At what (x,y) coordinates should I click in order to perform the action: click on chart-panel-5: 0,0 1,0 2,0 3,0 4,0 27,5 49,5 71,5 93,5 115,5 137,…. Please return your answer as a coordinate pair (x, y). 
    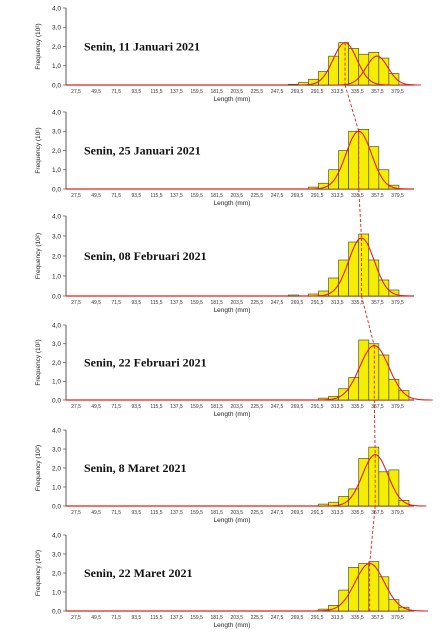
    Looking at the image, I should click on (231, 475).